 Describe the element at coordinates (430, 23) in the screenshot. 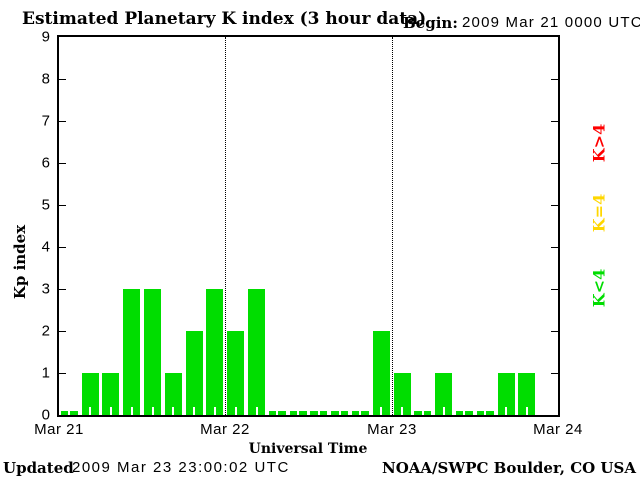

I see `begin-label: Begin:` at that location.